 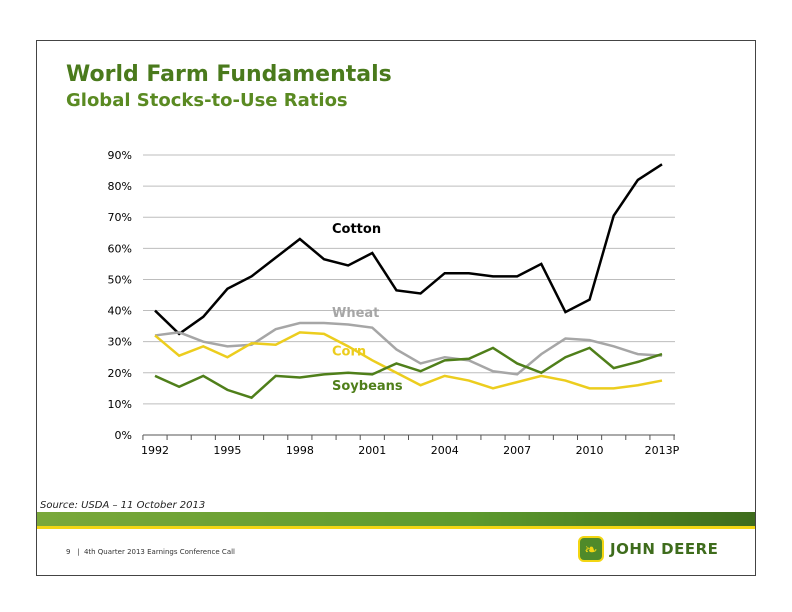 What do you see at coordinates (120, 248) in the screenshot?
I see `y-tick-label: 60%` at bounding box center [120, 248].